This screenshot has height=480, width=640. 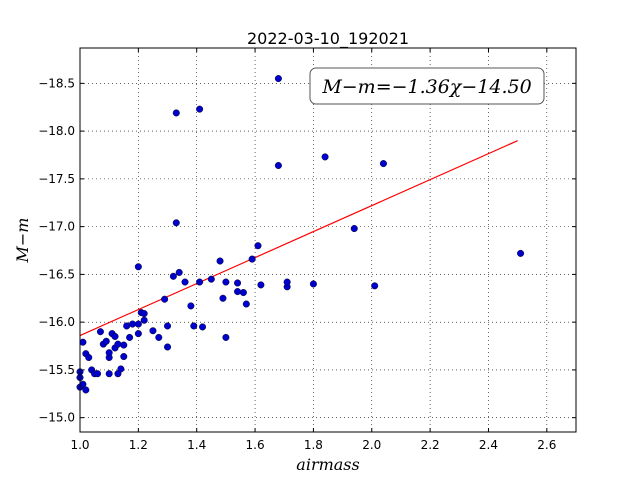 I want to click on y-tick-label: −18.5, so click(x=56, y=83).